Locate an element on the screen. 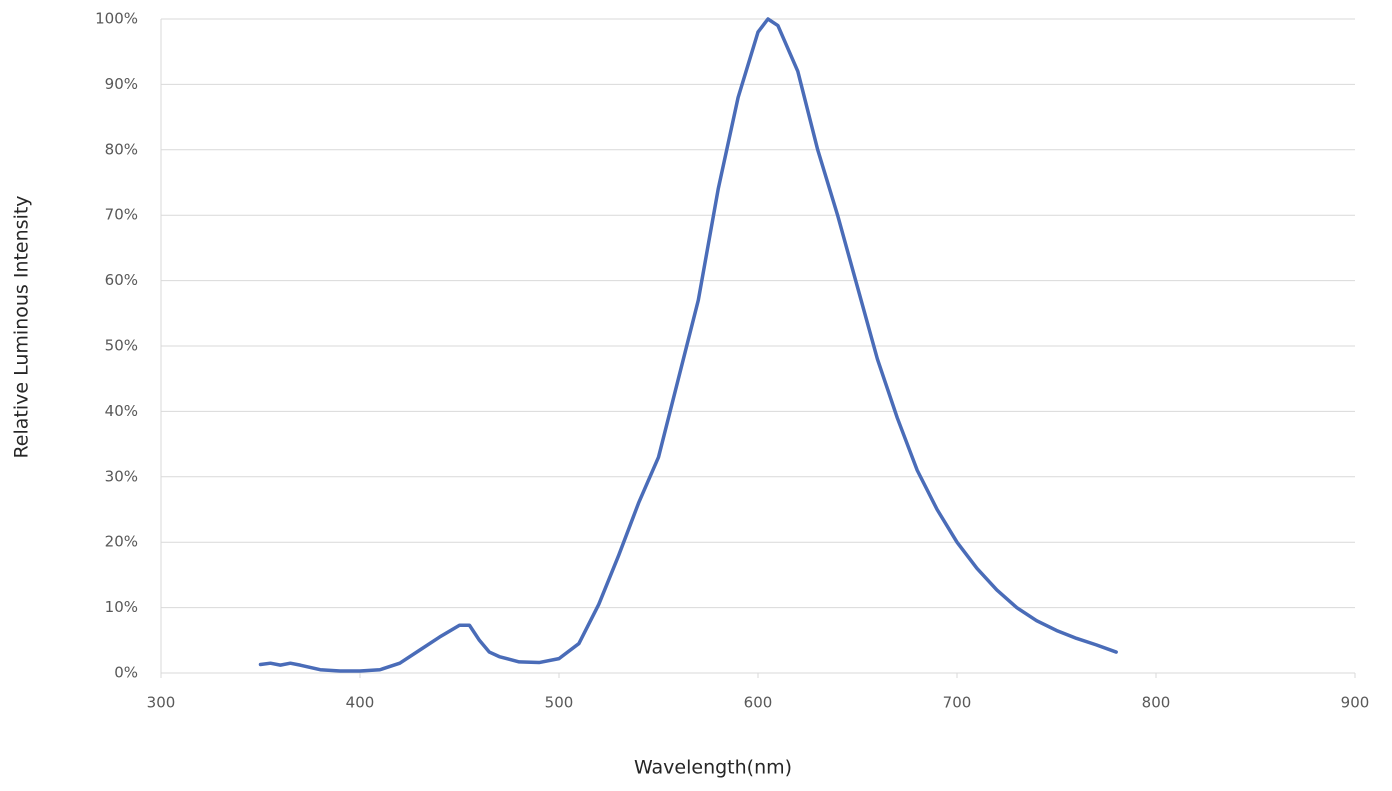 This screenshot has height=791, width=1392. y-tick-label: 30% is located at coordinates (121, 476).